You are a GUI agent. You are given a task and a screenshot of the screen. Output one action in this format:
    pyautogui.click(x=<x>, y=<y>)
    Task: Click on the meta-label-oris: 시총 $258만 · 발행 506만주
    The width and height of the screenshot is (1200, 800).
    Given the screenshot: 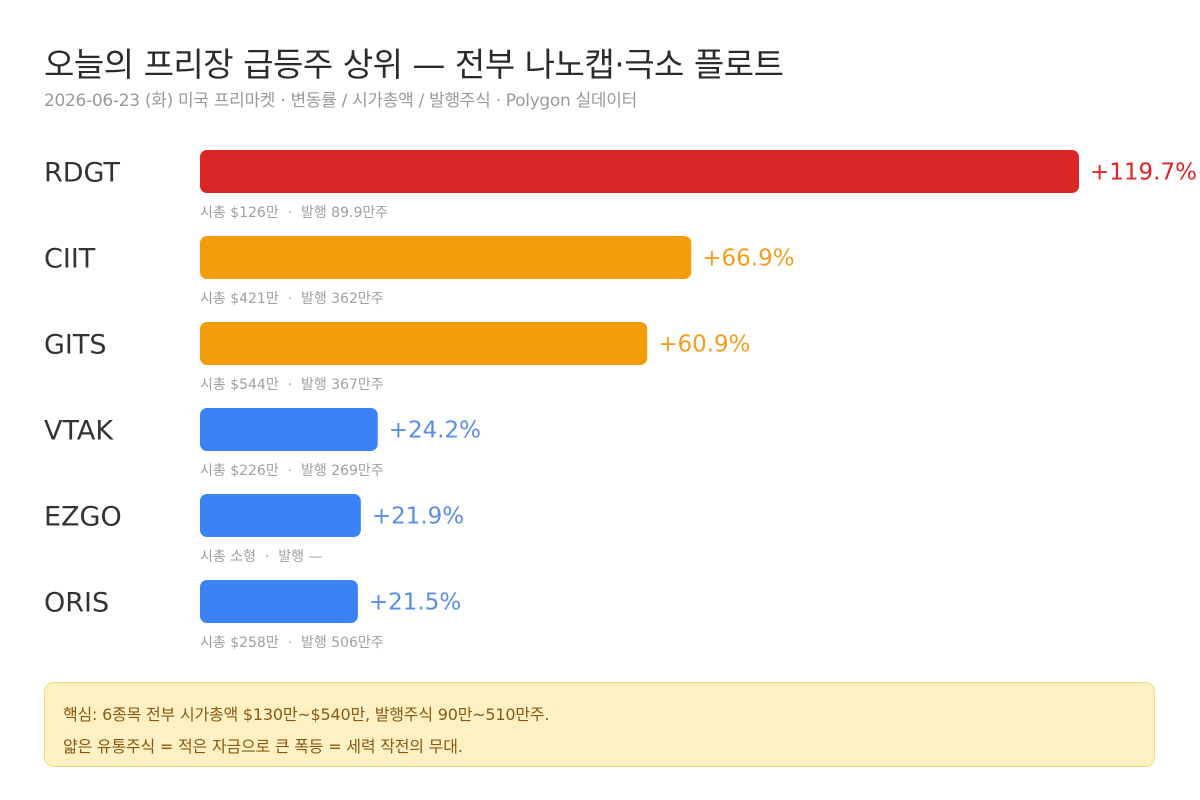 What is the action you would take?
    pyautogui.click(x=292, y=643)
    